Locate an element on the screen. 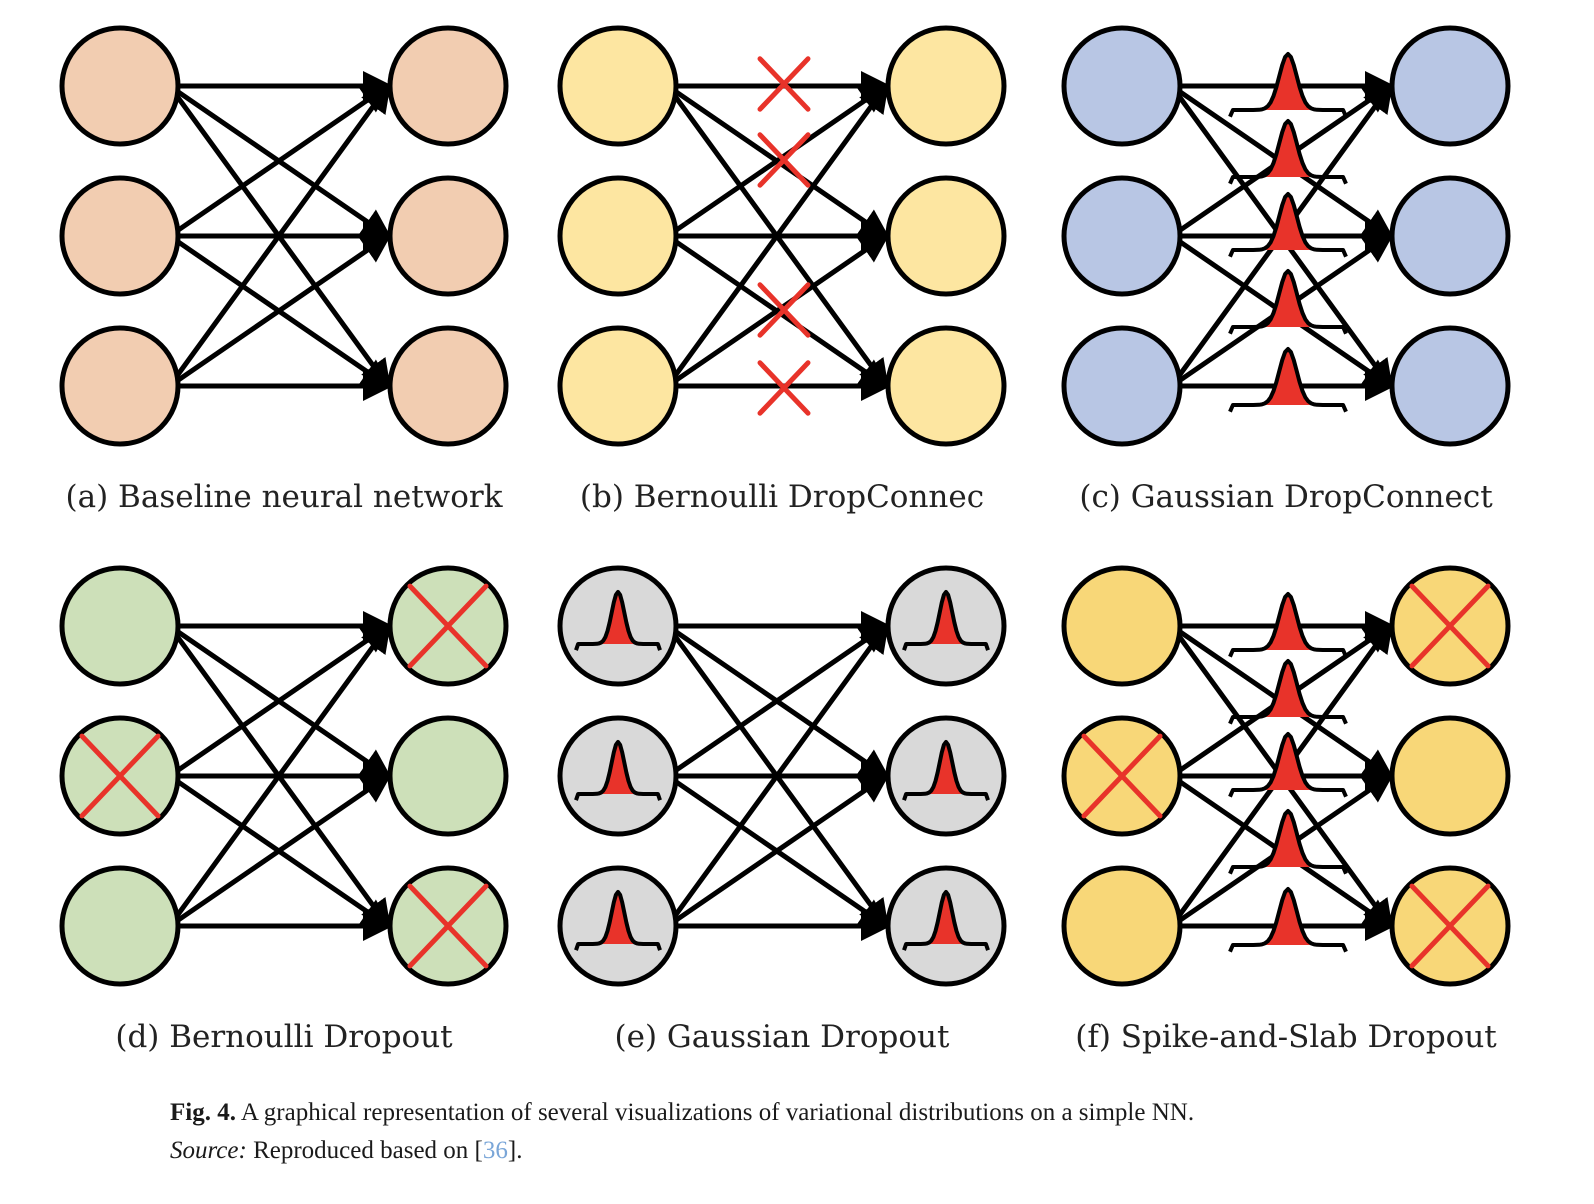 This screenshot has height=1204, width=1594. panel-b: (b) Bernoulli DropConnec is located at coordinates (782, 270).